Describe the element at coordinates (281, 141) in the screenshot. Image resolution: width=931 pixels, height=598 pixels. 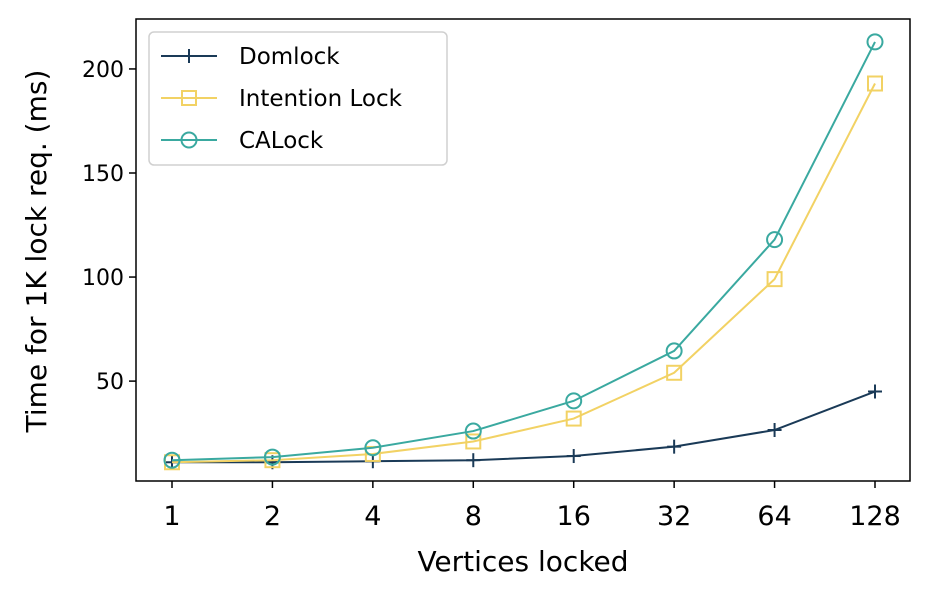
I see `legend-label: CALock` at that location.